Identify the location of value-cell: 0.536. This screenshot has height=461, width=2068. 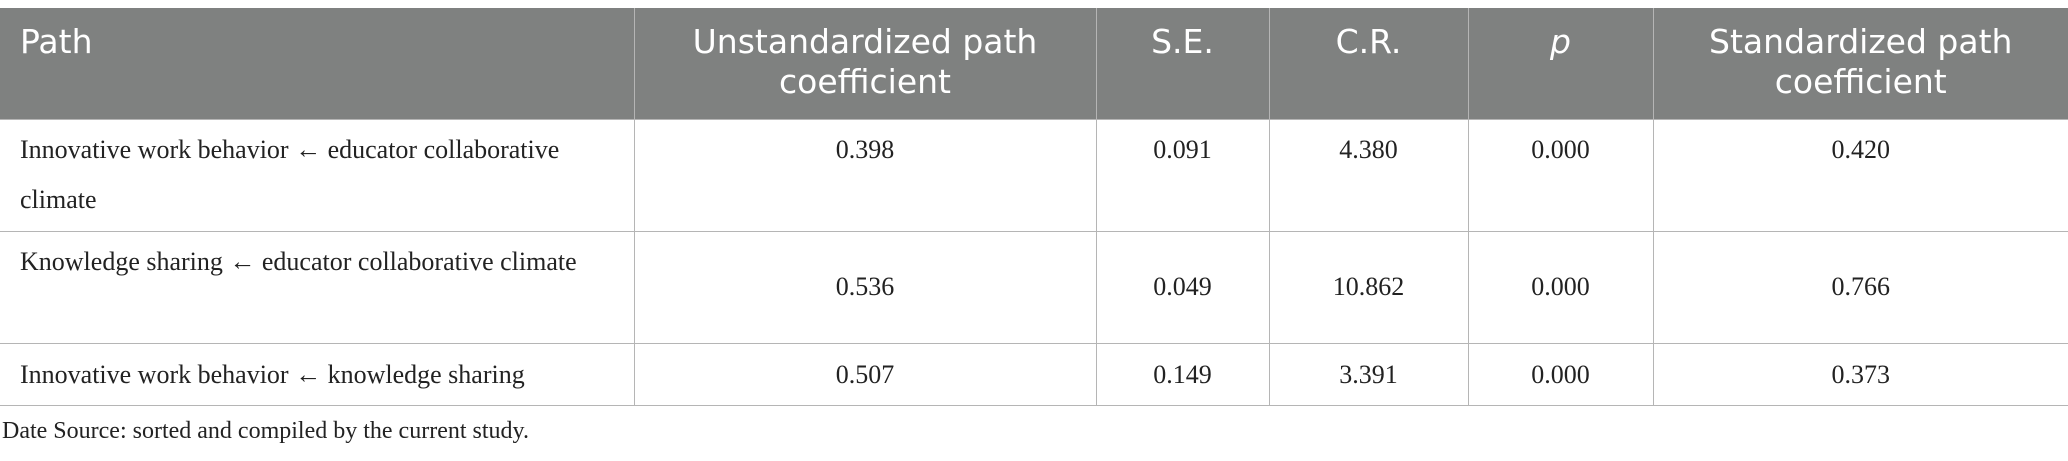
(865, 287).